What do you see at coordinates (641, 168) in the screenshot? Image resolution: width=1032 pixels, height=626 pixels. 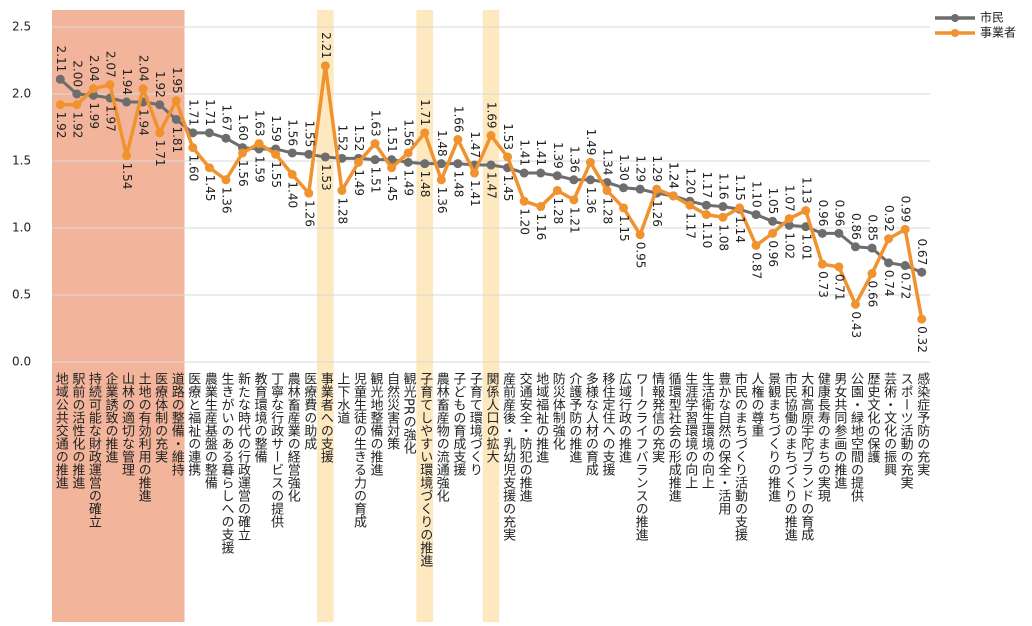 I see `data-label: 1.29` at bounding box center [641, 168].